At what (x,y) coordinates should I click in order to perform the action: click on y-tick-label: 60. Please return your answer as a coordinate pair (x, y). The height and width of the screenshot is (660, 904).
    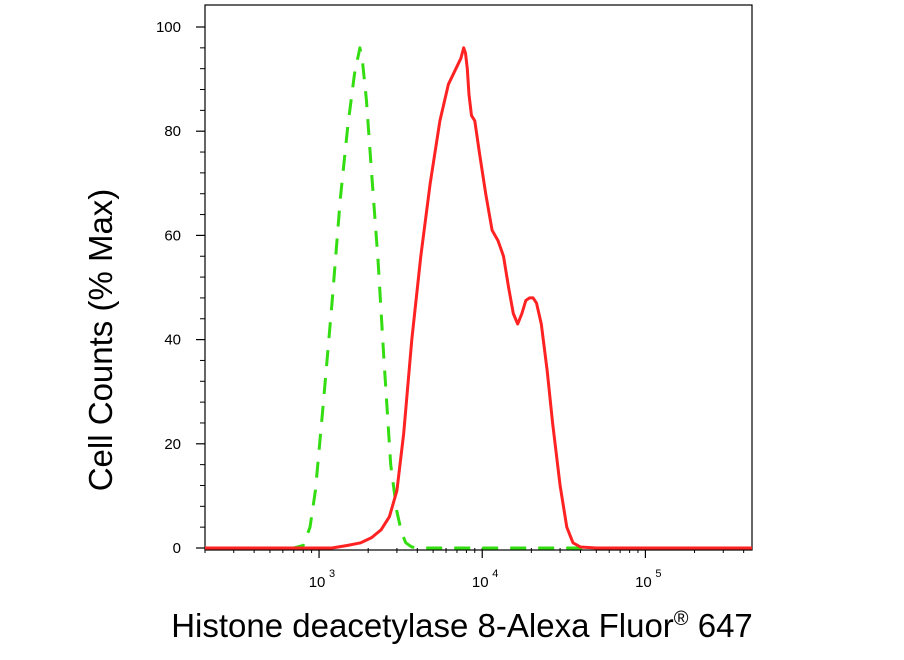
    Looking at the image, I should click on (172, 235).